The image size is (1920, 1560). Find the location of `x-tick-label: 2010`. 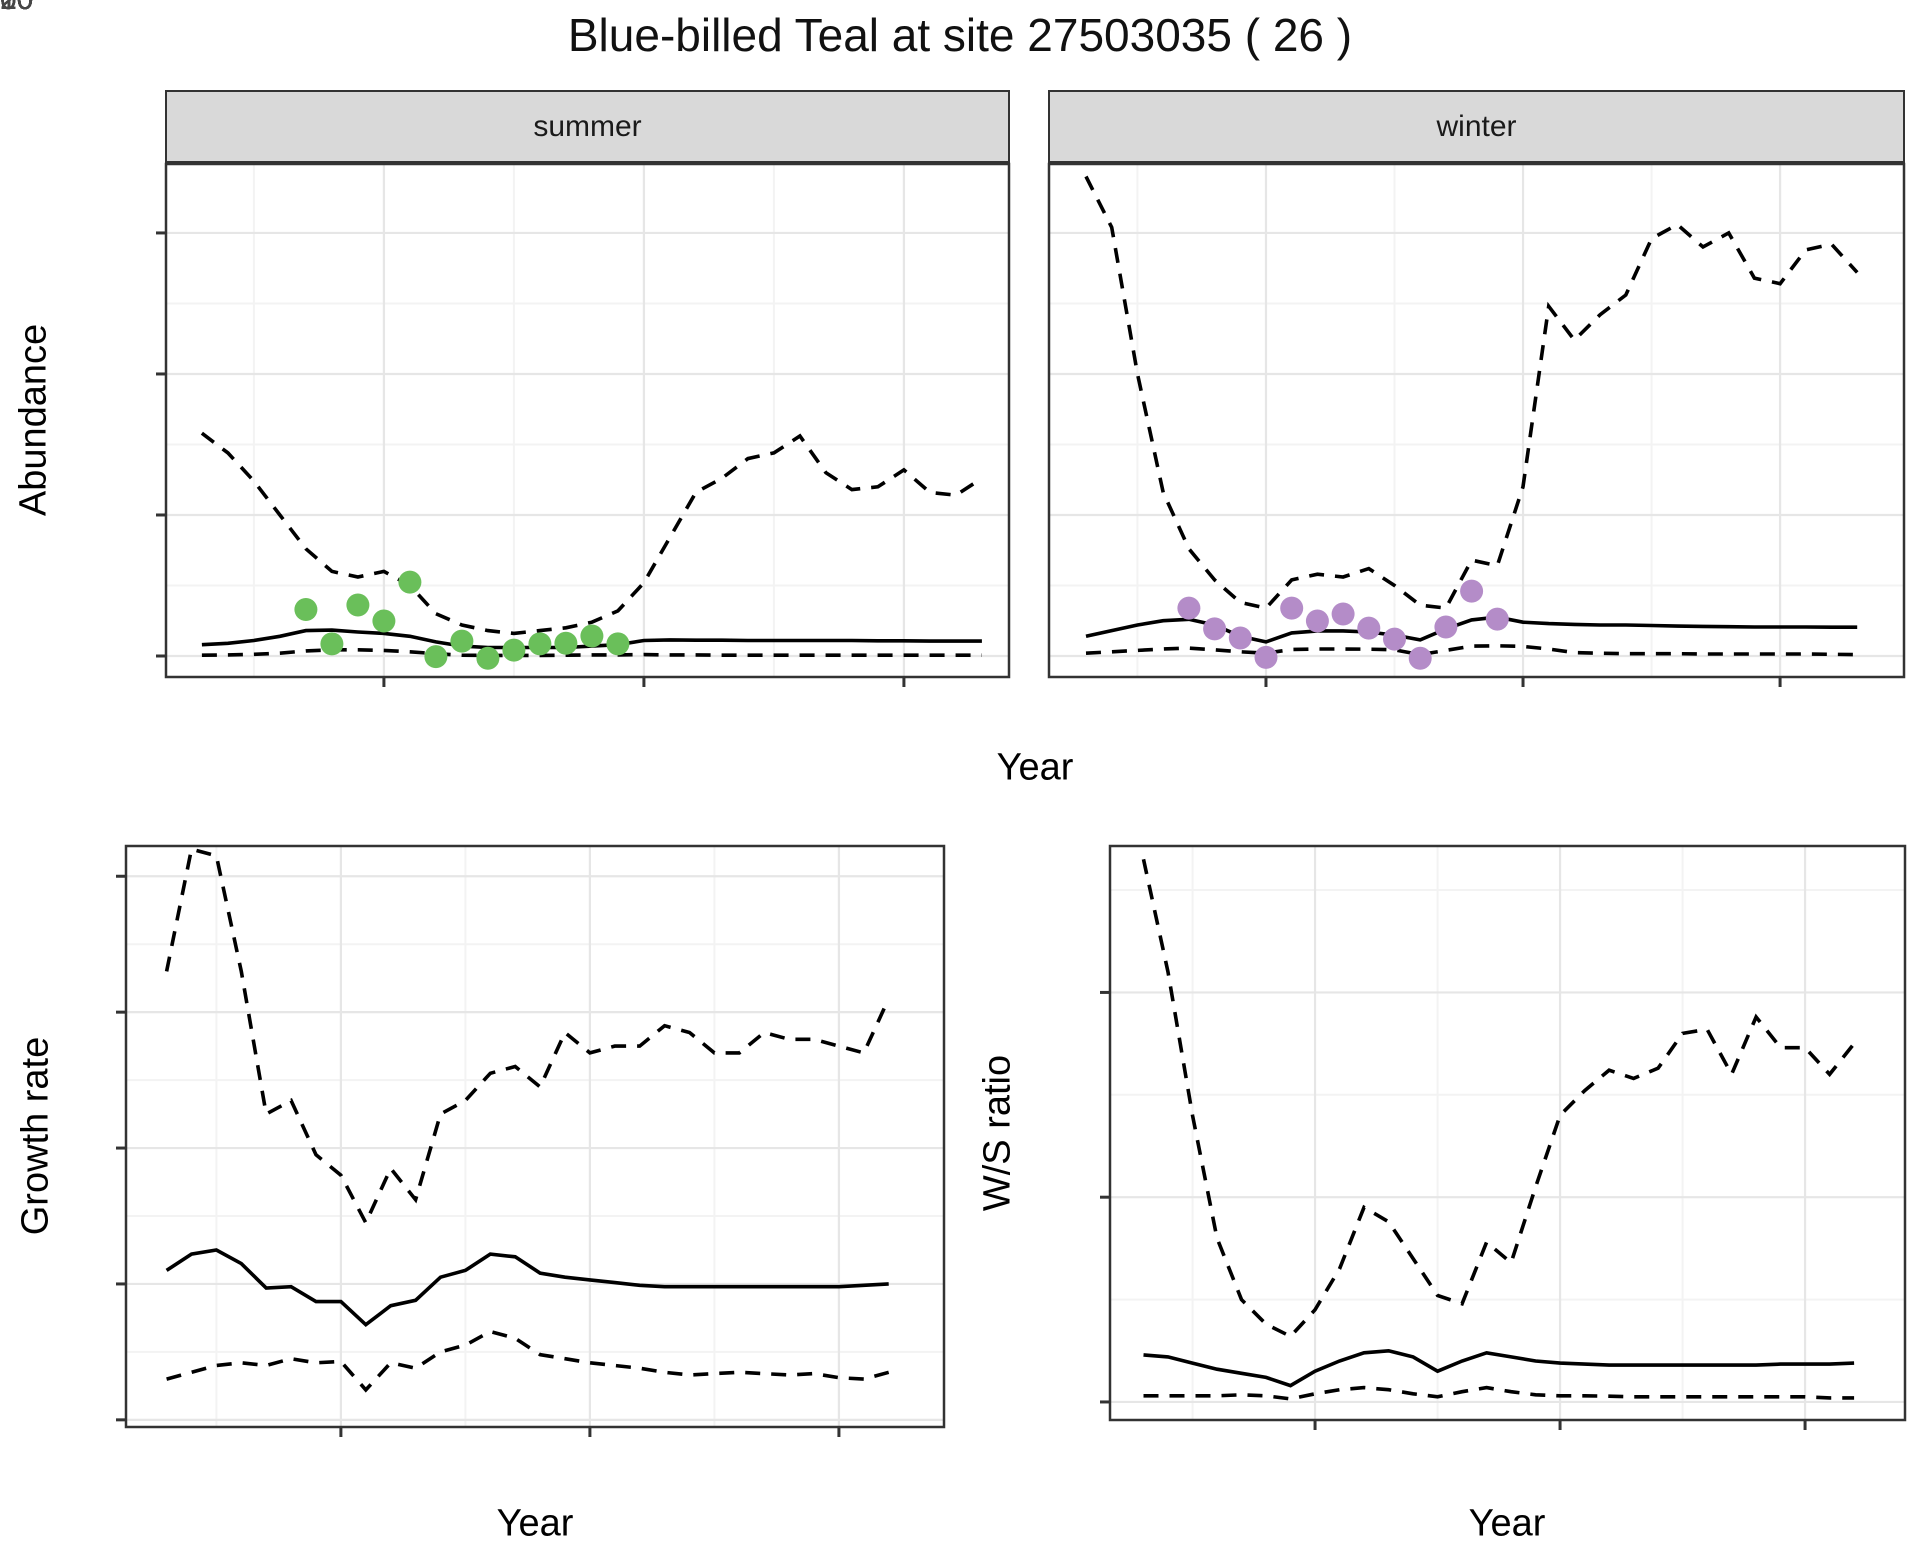

x-tick-label: 2010 is located at coordinates (16, 8).